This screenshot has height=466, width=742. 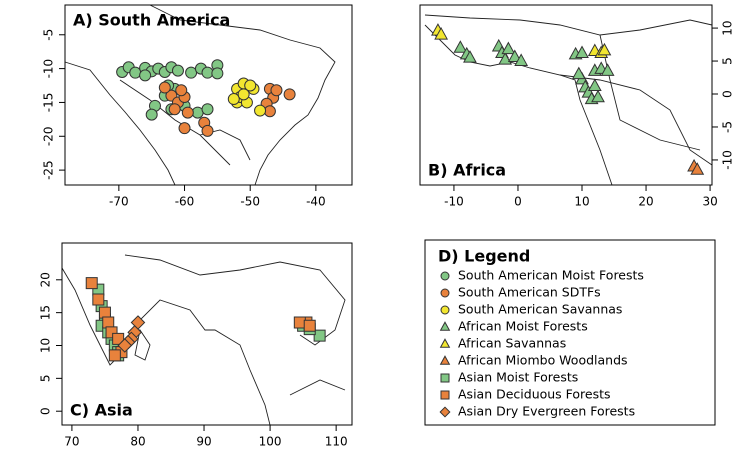 I want to click on y-tick-label: 15, so click(x=46, y=312).